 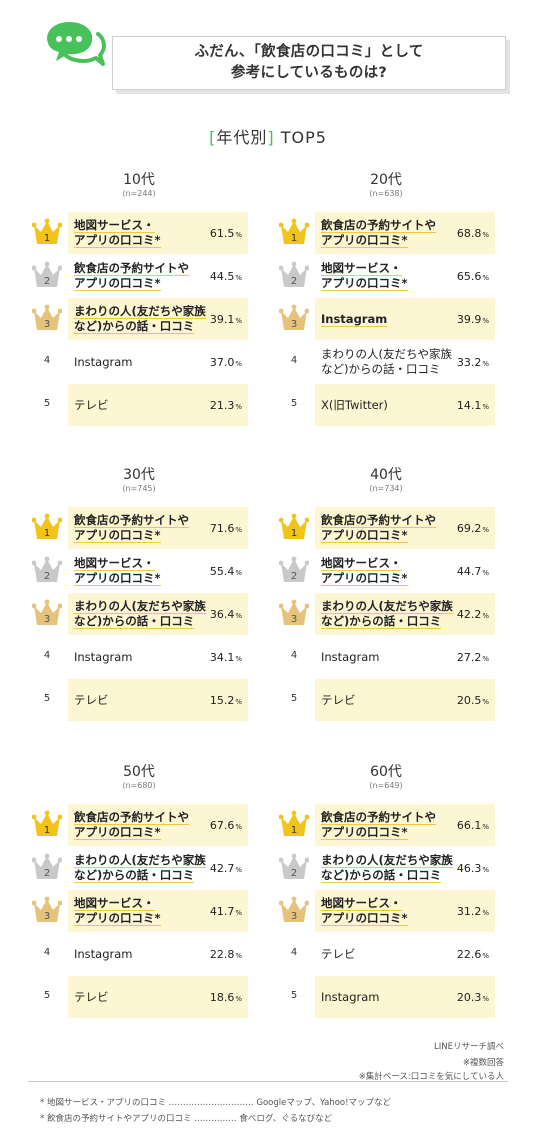 I want to click on item-value: 36.4%, so click(x=226, y=614).